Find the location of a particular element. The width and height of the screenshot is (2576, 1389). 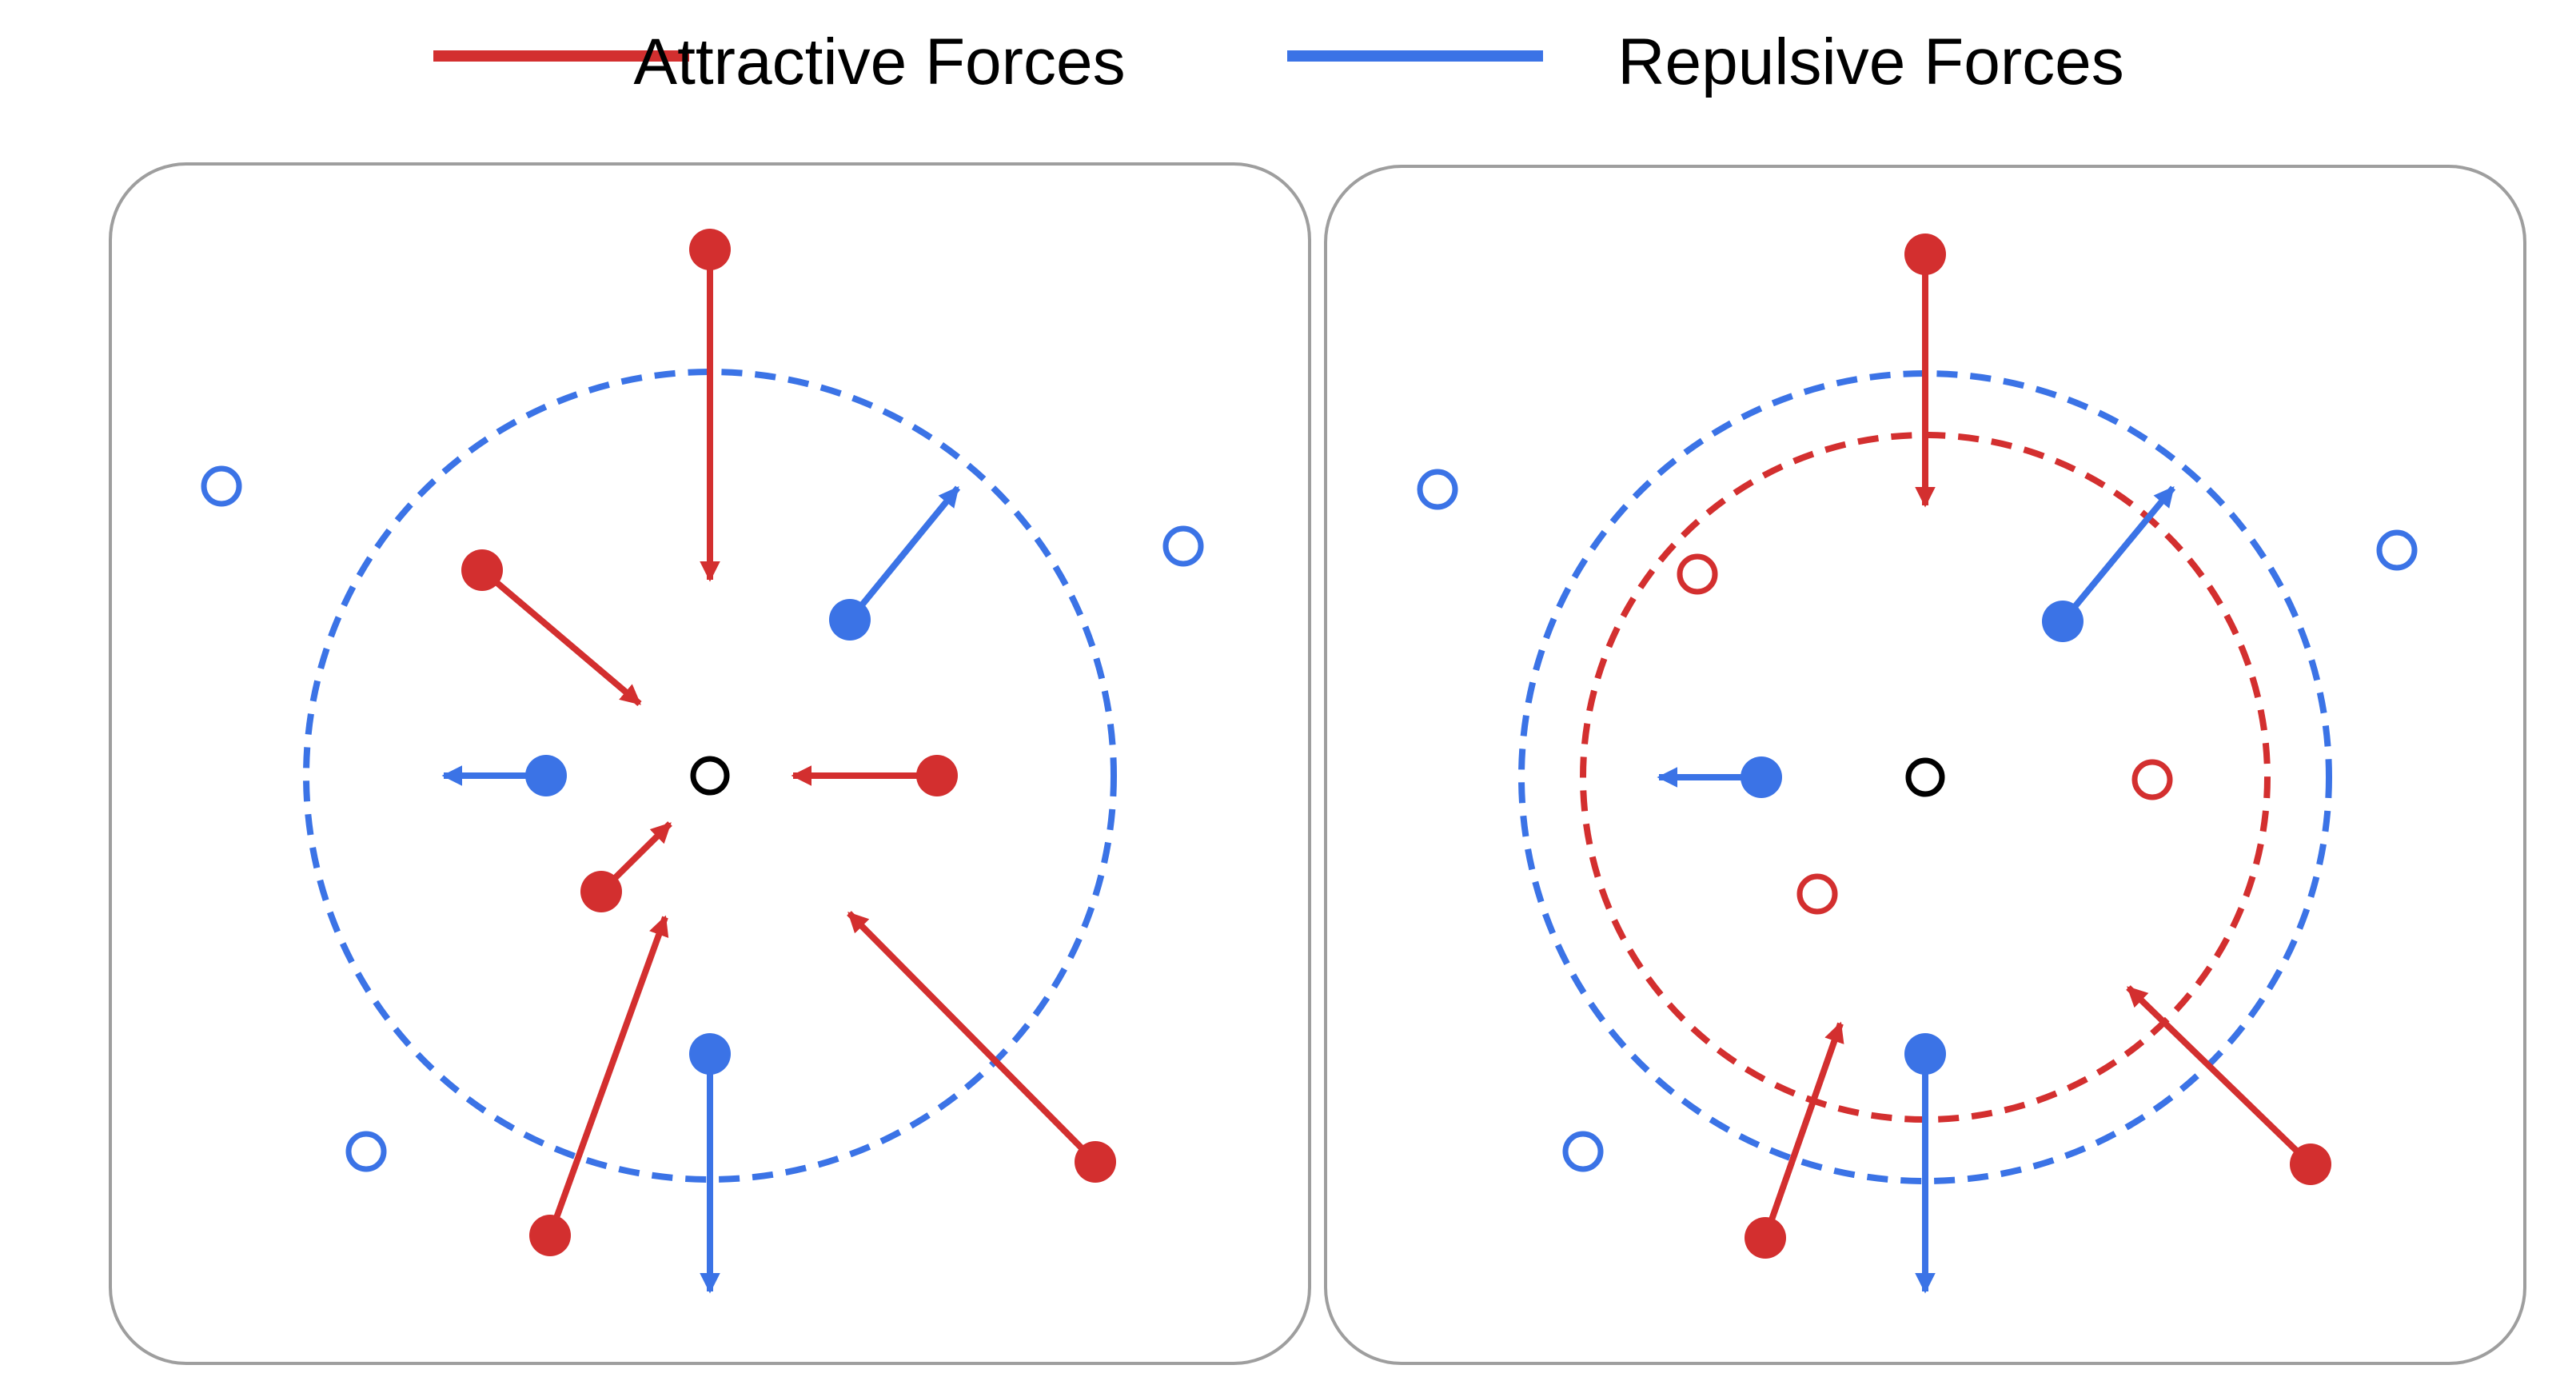

legend: Attractive Forces Repulsive Forces is located at coordinates (1278, 62).